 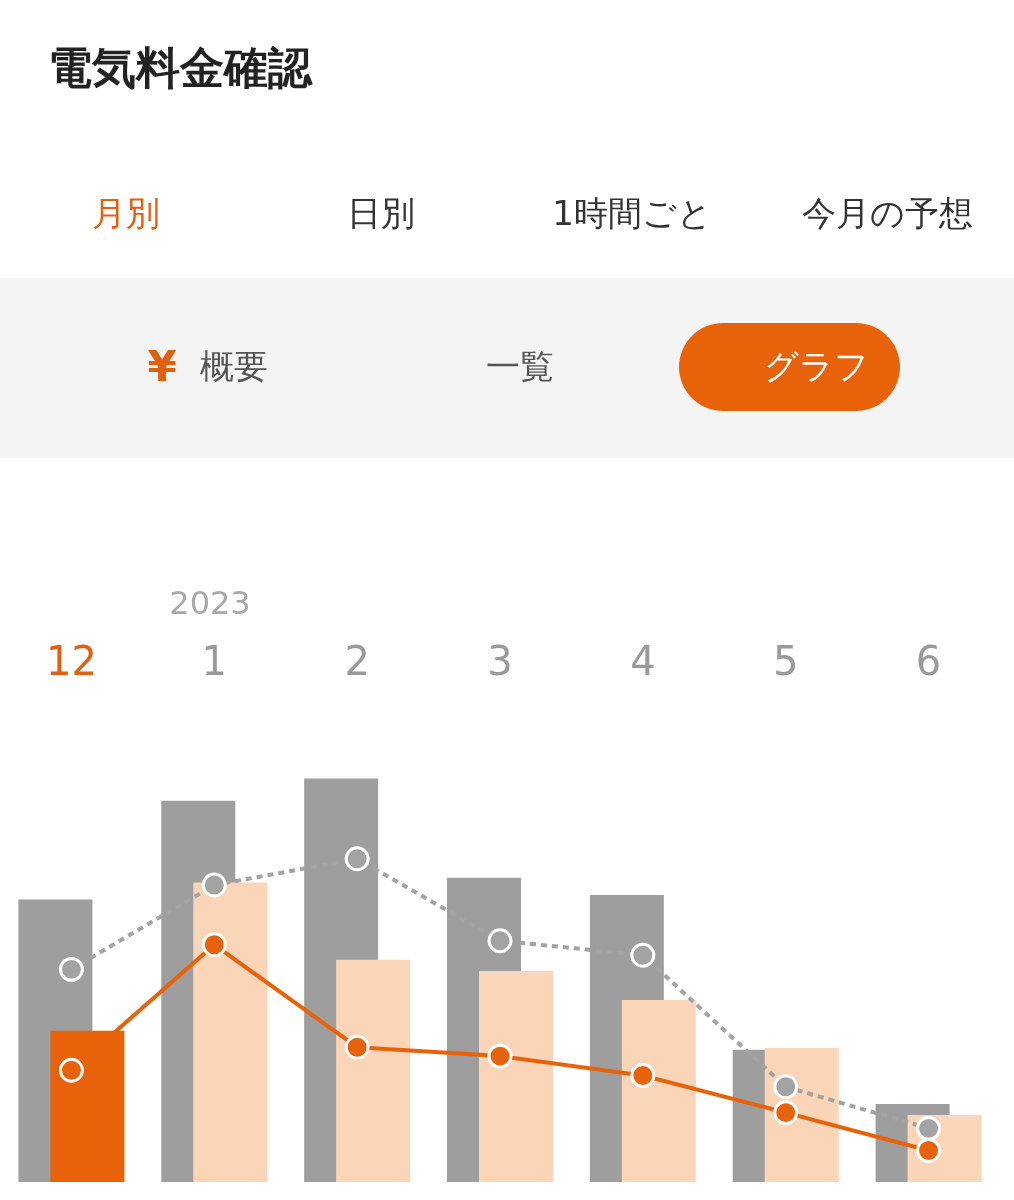 I want to click on text: 今月の予想, so click(x=887, y=213).